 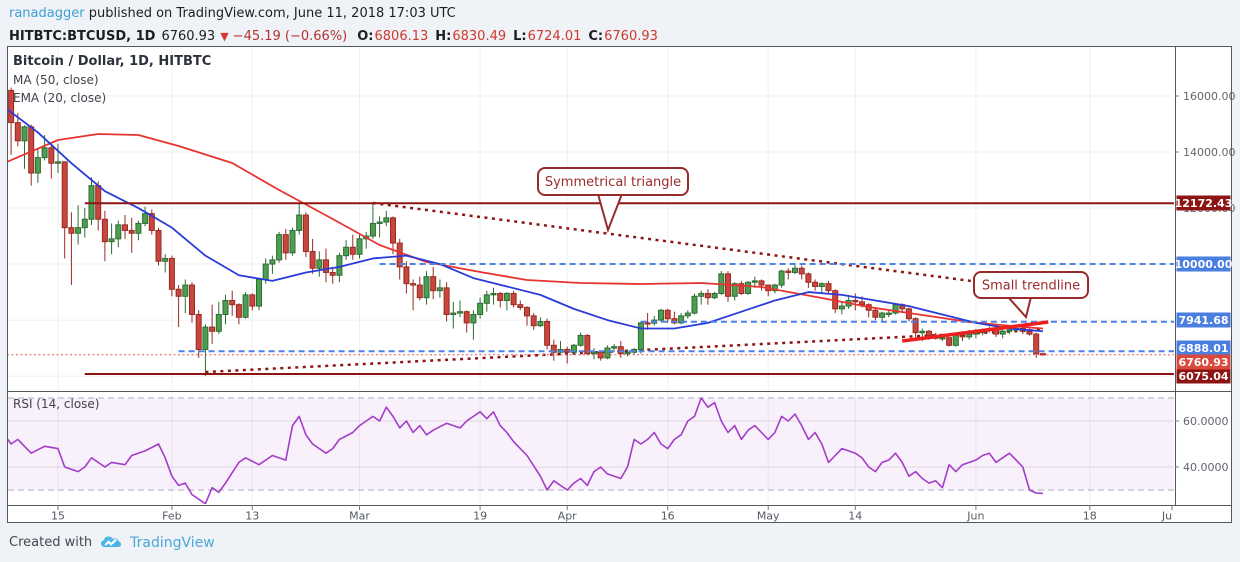 I want to click on small-trendline, so click(x=975, y=331).